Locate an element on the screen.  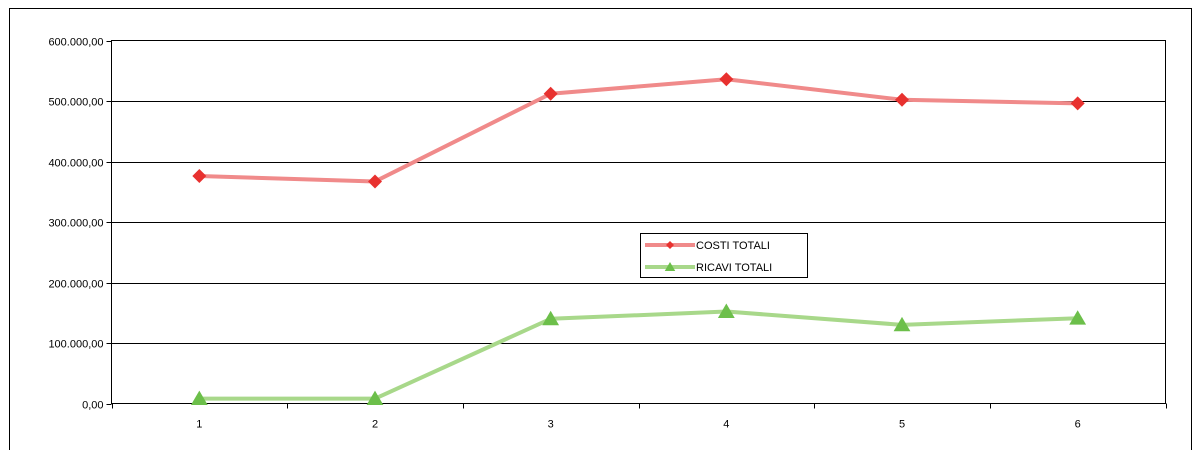
legend-label: RICAVI TOTALI is located at coordinates (734, 268).